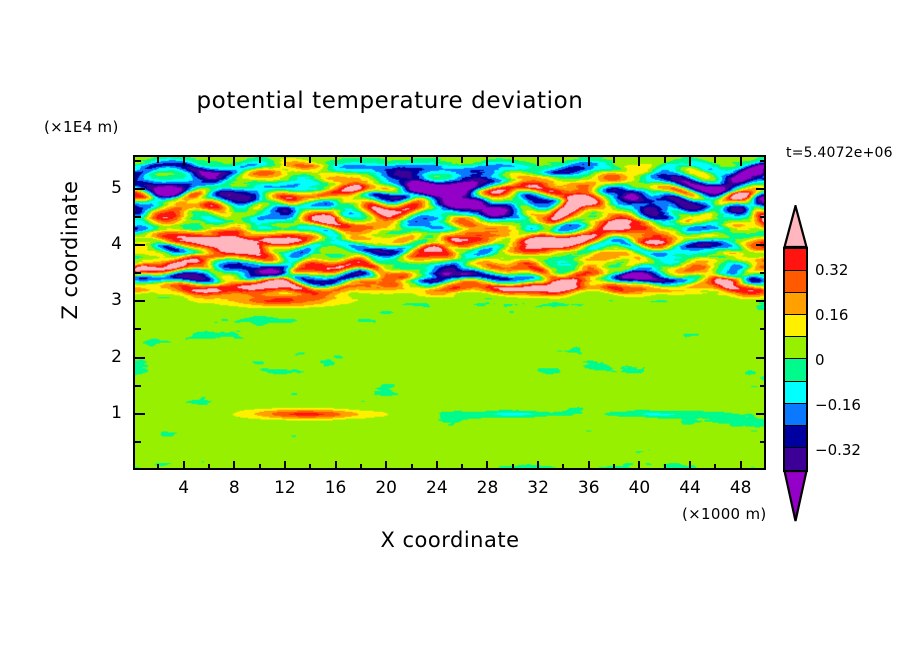 This screenshot has width=904, height=654. I want to click on x-tick-label: 20, so click(386, 488).